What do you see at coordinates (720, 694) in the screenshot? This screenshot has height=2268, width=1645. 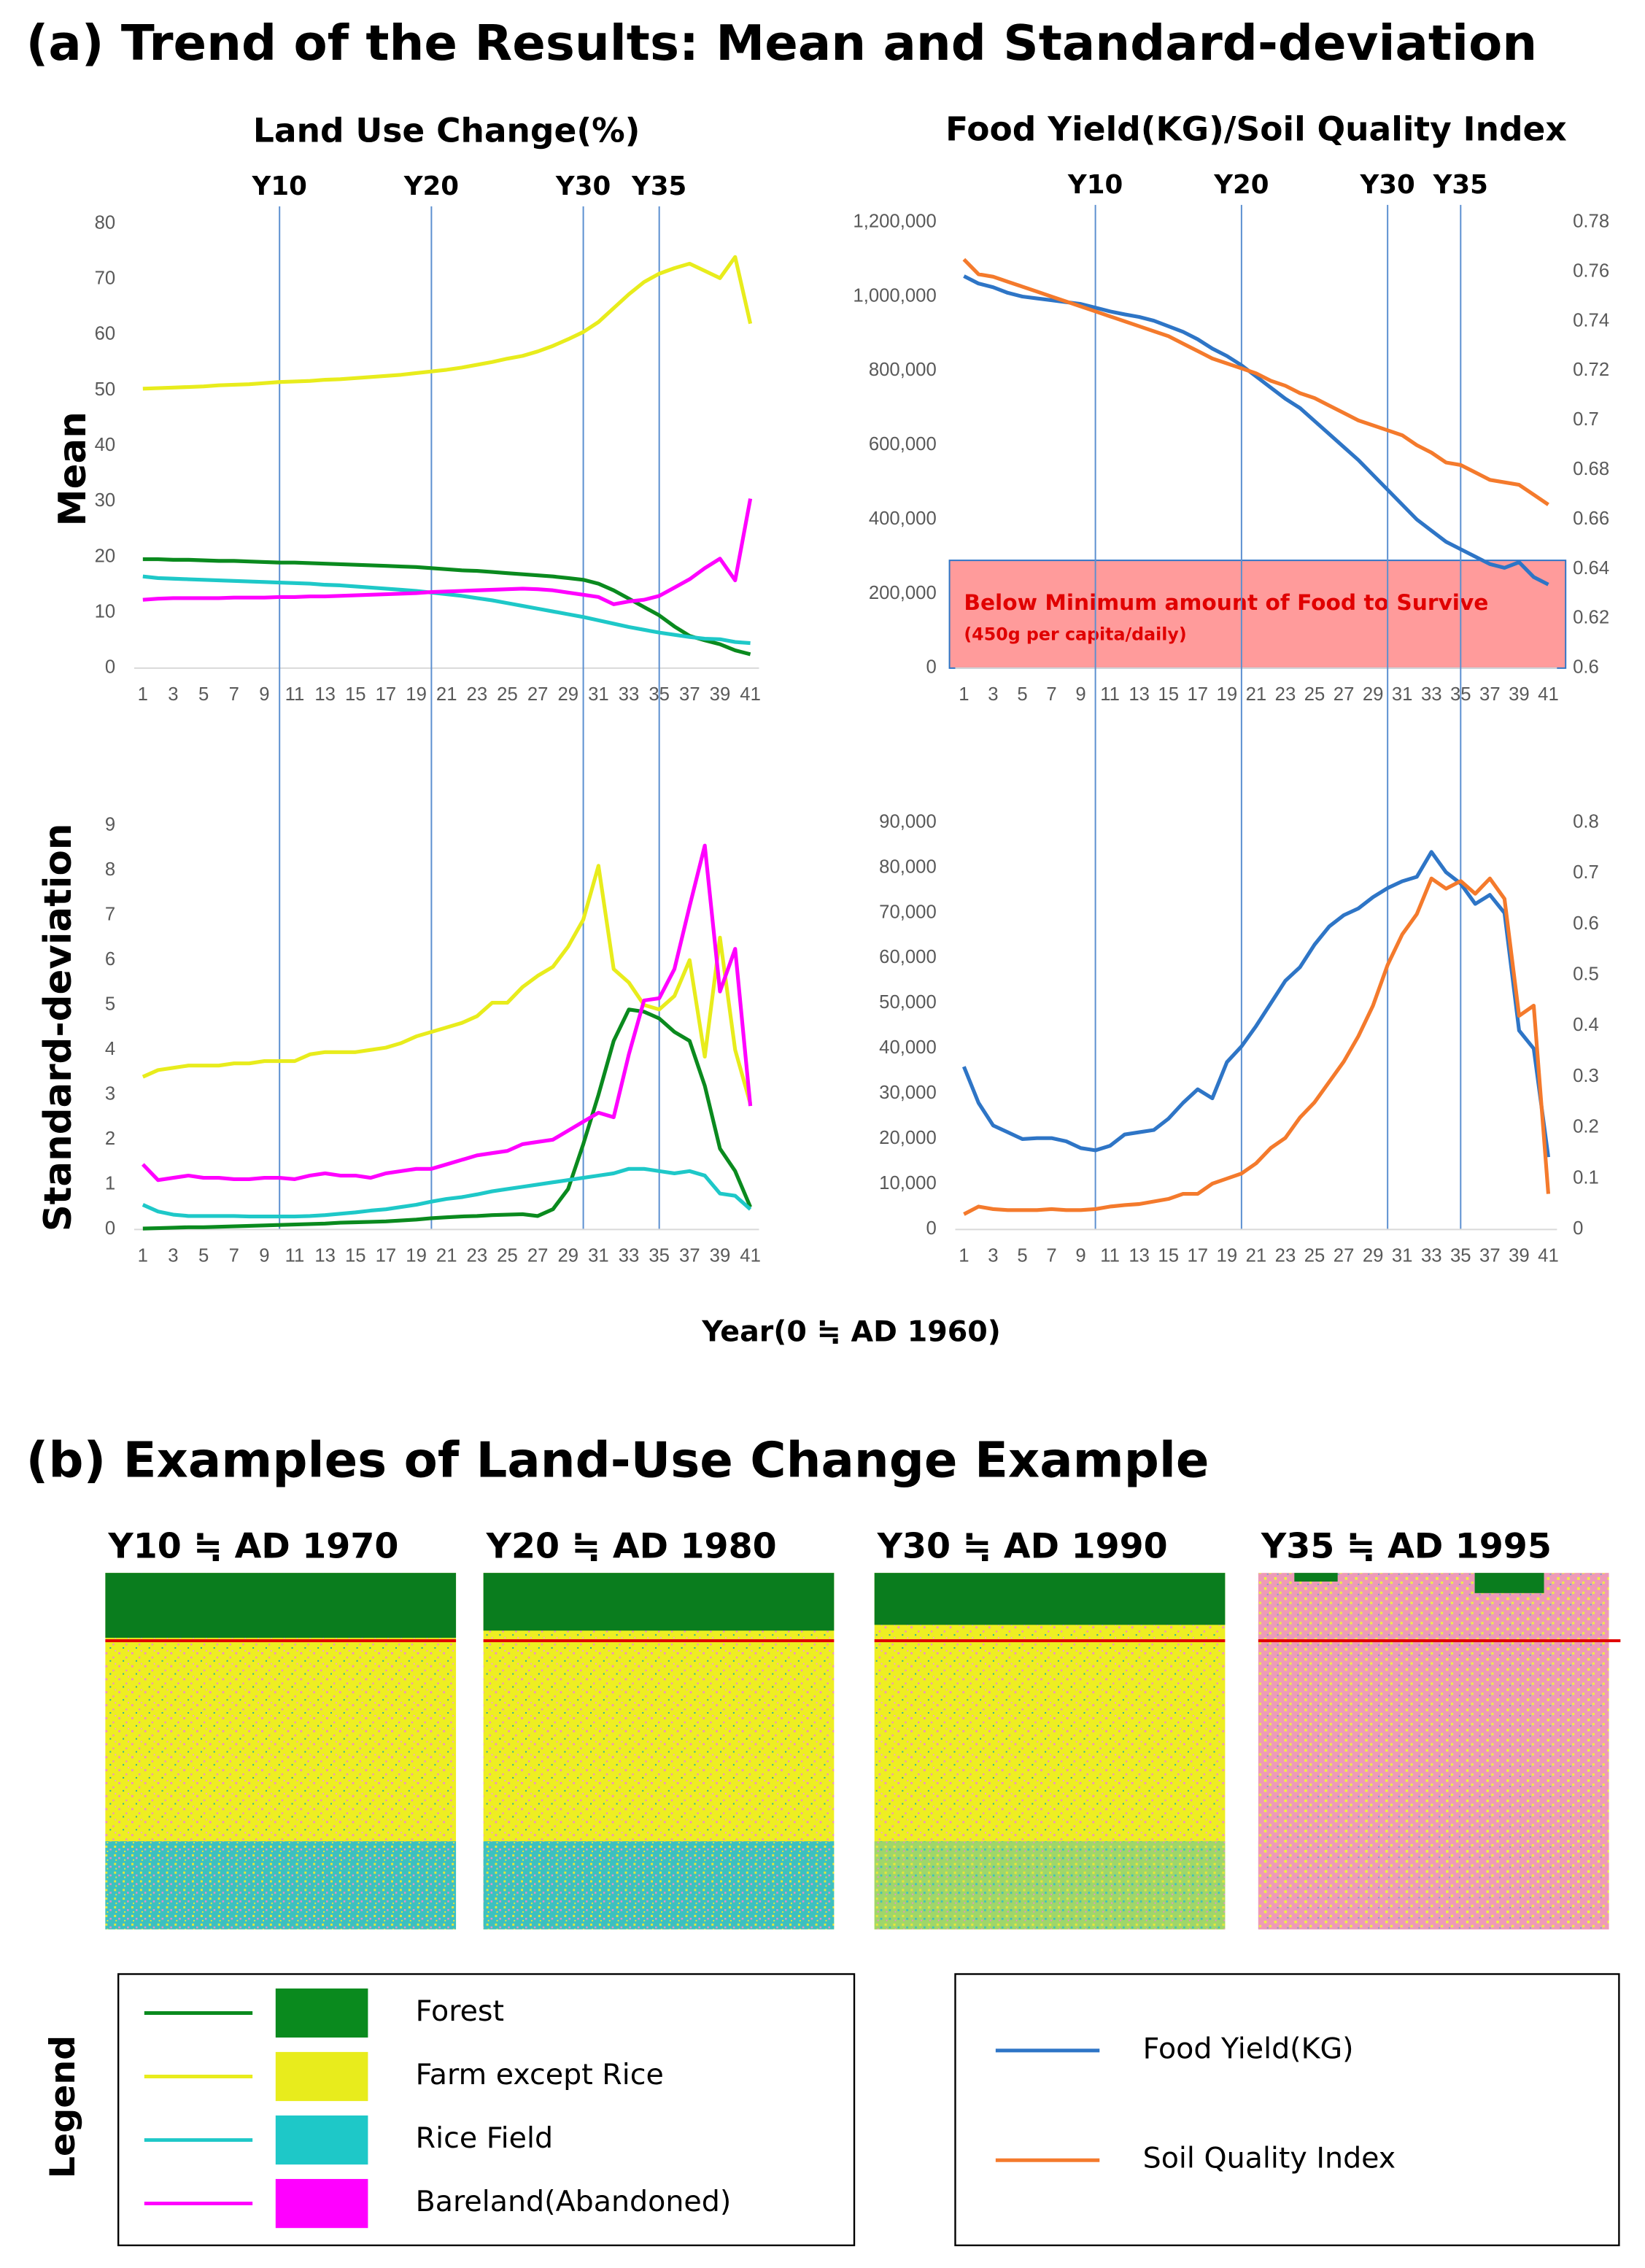 I see `x-tick-label: 39` at bounding box center [720, 694].